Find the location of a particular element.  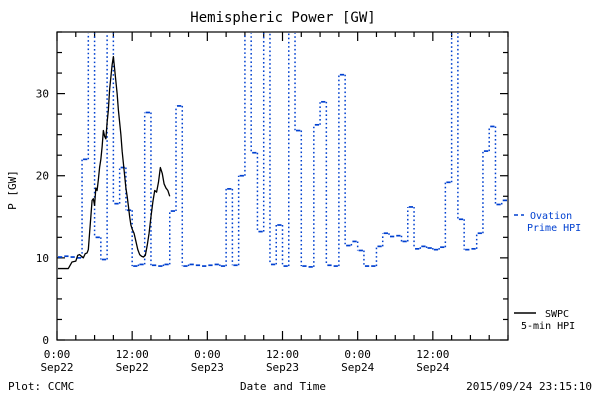

series-swpc-5min-hpi is located at coordinates (114, 162).